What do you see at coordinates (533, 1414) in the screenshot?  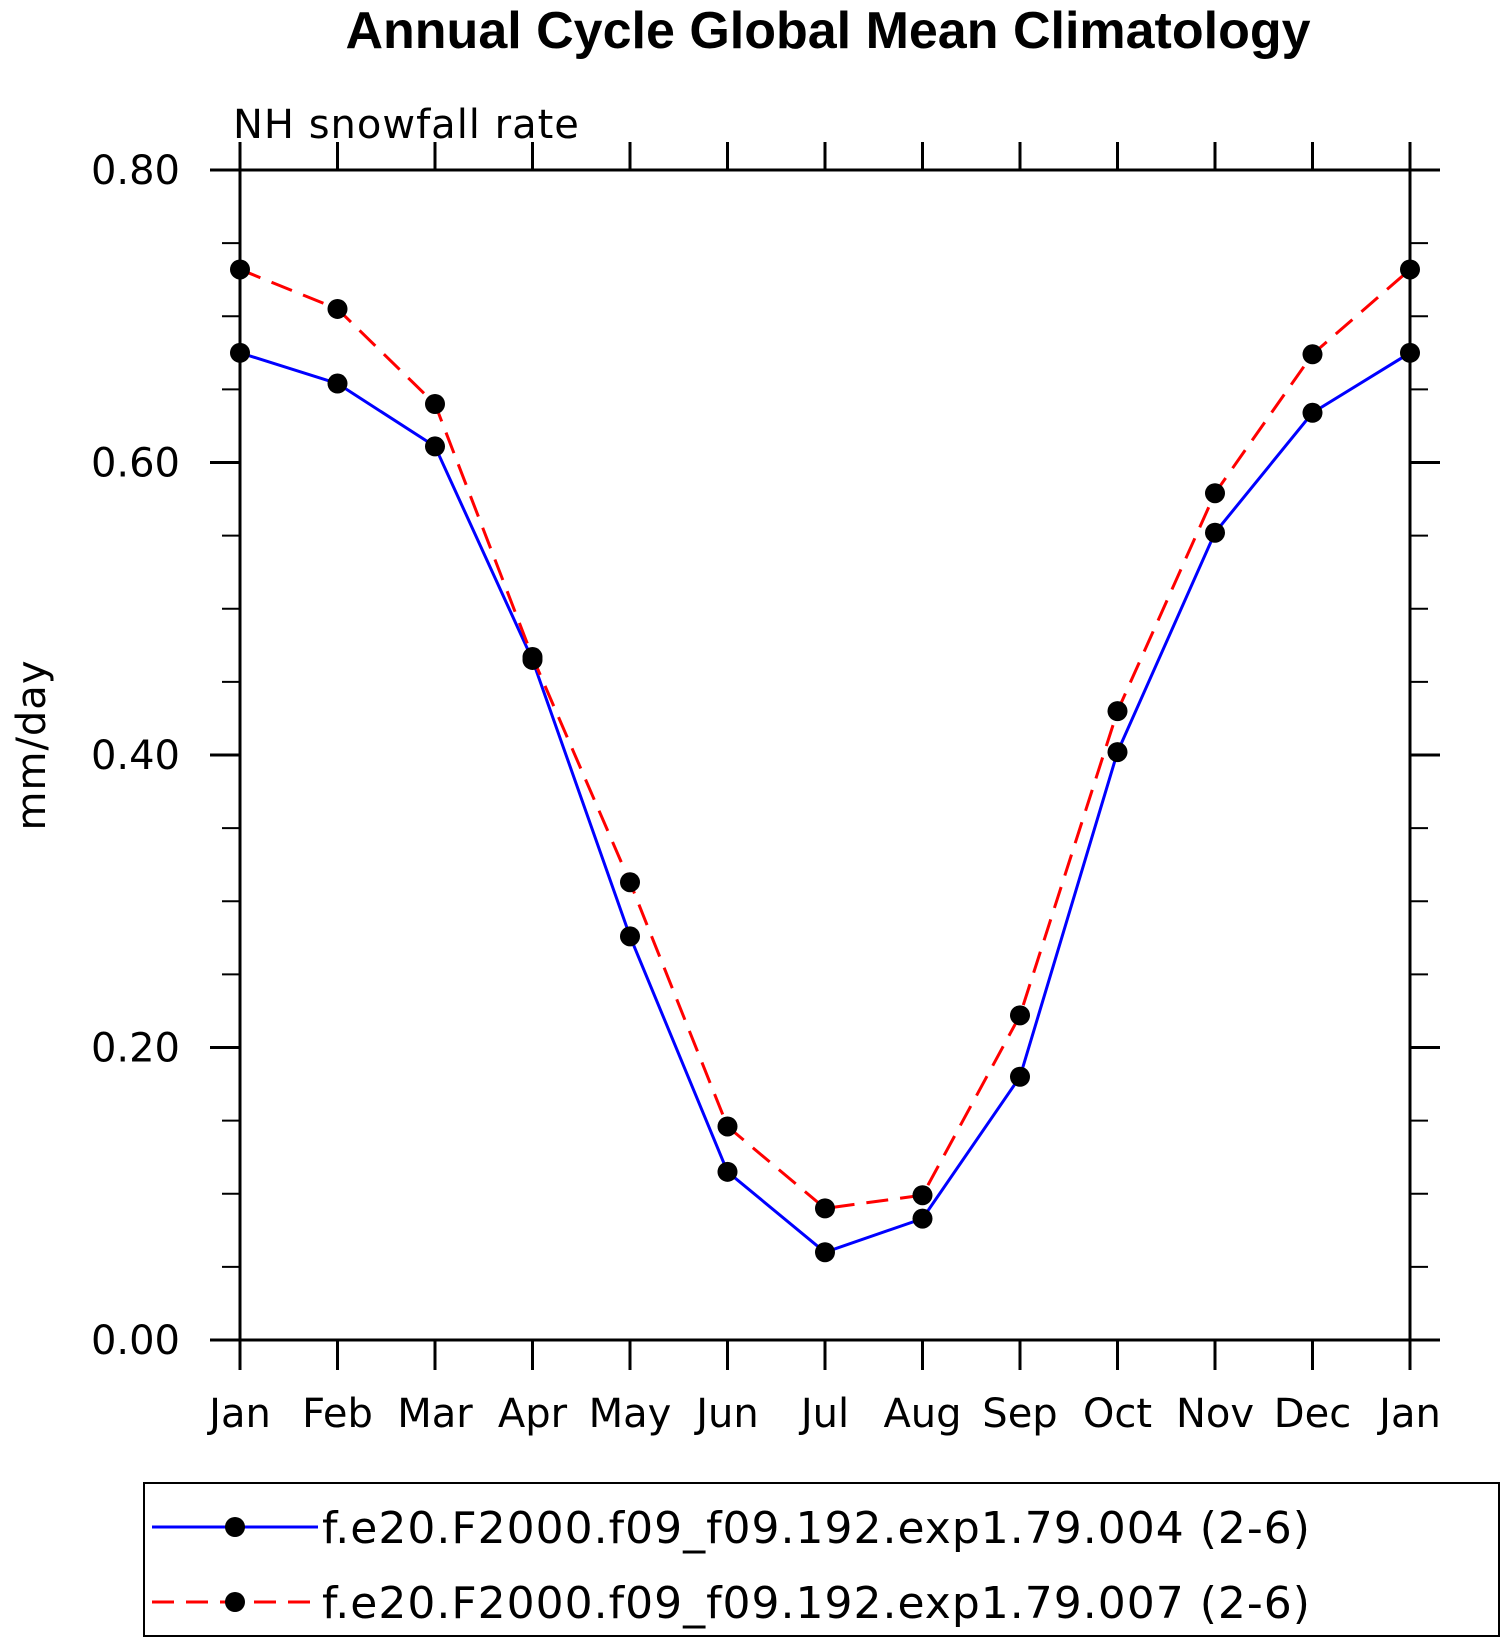 I see `x-tick-label: Apr` at bounding box center [533, 1414].